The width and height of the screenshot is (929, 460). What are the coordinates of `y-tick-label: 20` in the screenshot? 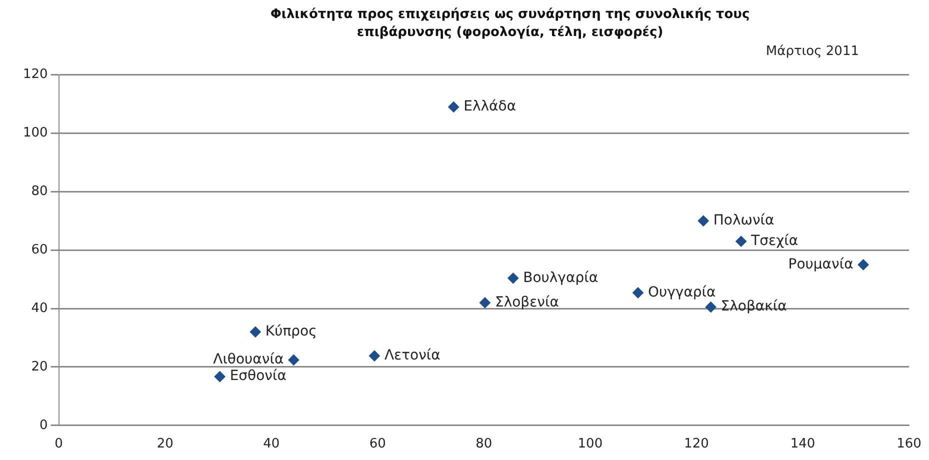 It's located at (39, 366).